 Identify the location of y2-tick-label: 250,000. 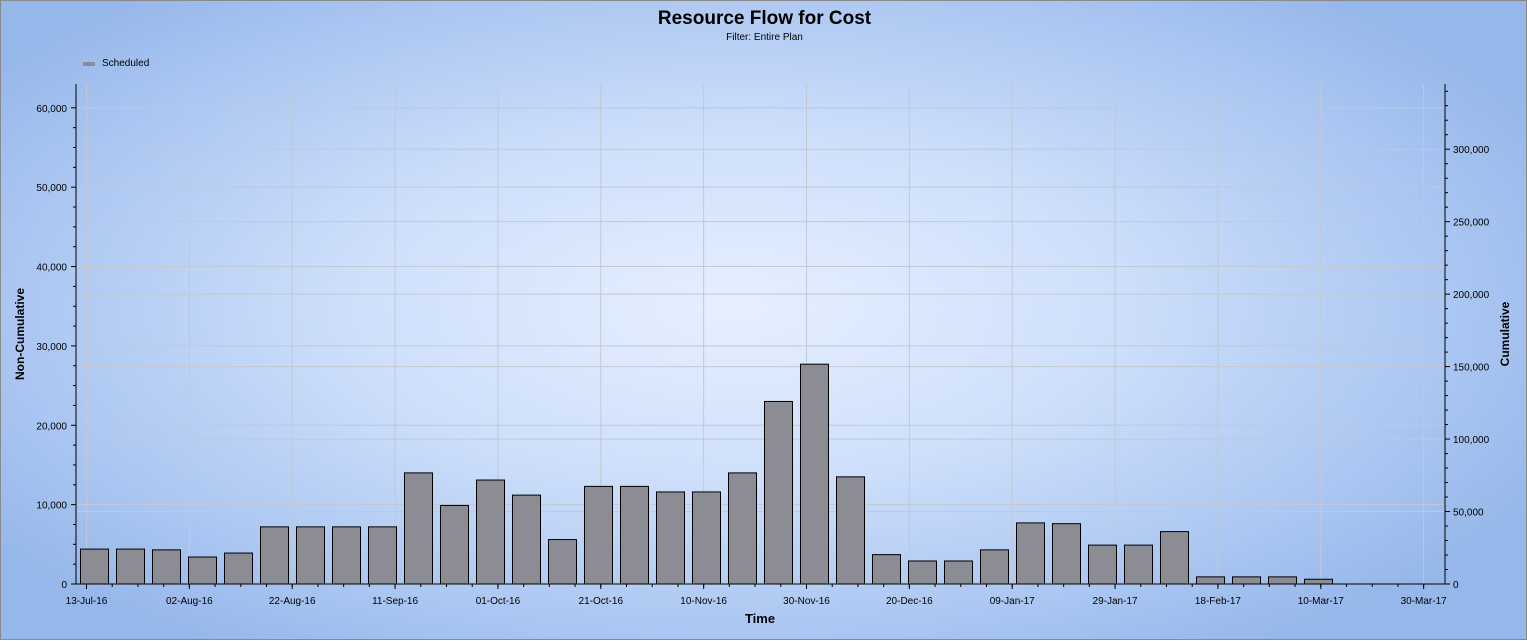
(1471, 223).